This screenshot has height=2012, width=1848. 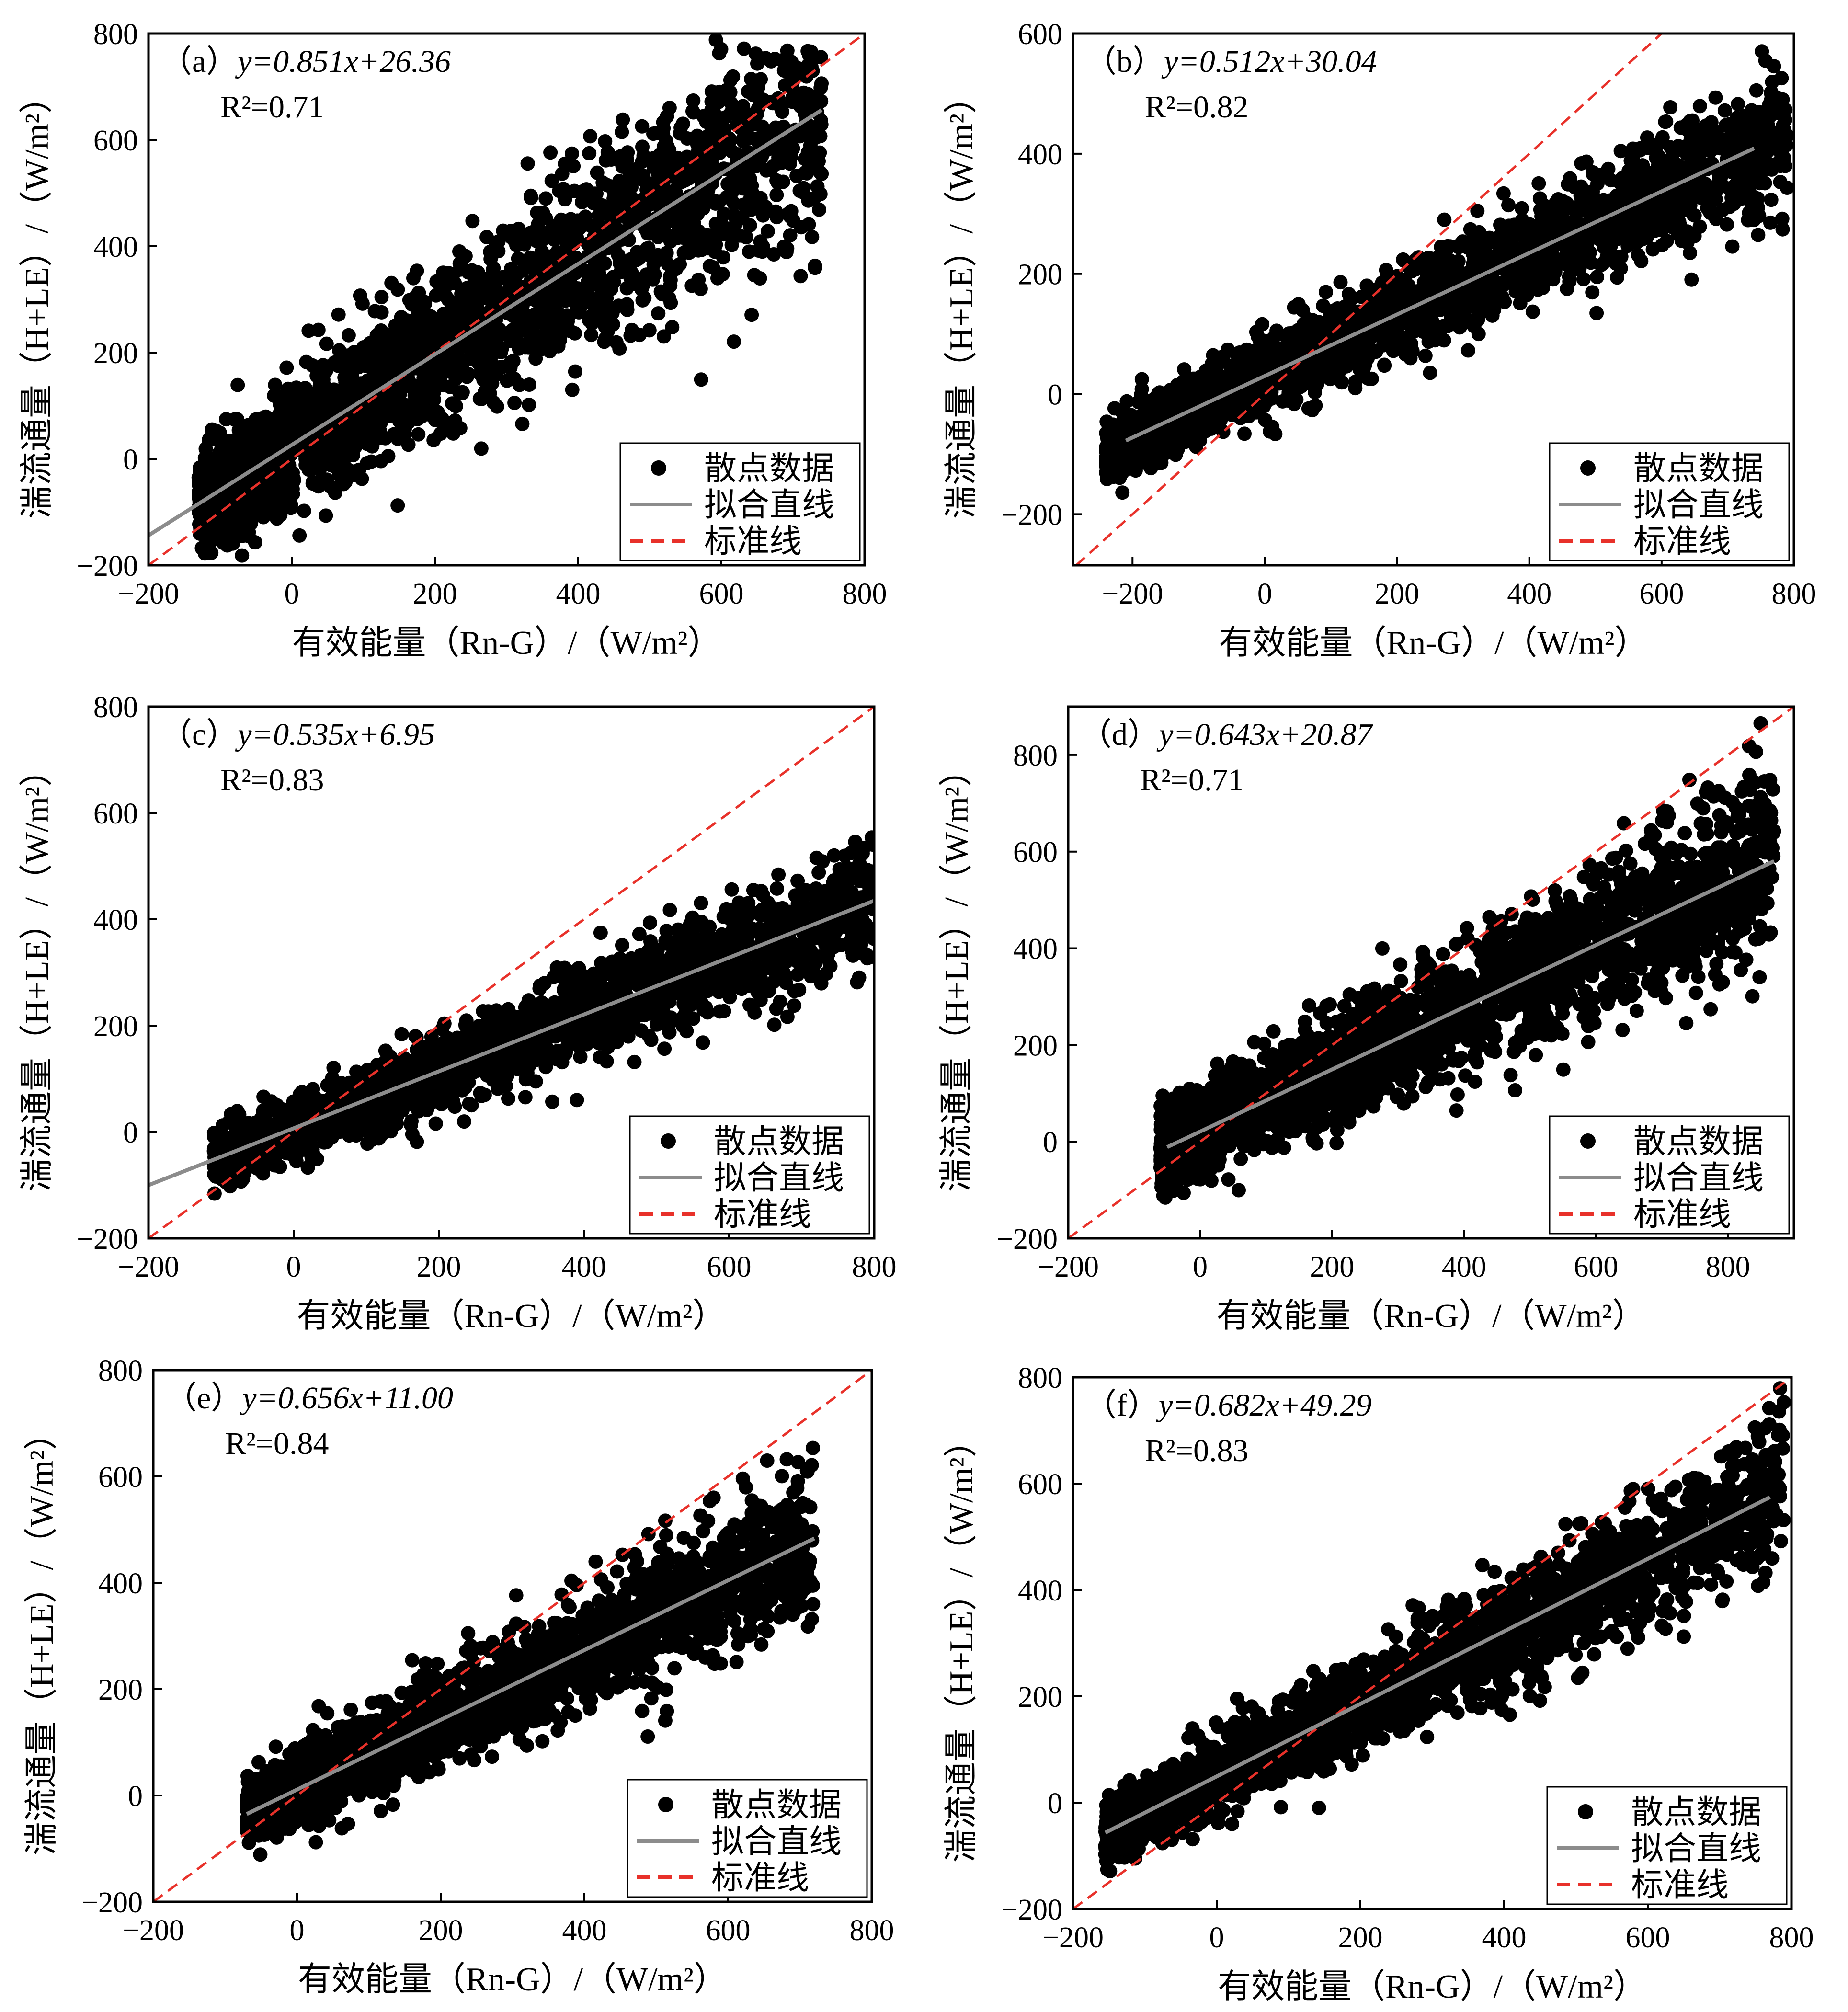 I want to click on y-tick-label: 800, so click(x=115, y=34).